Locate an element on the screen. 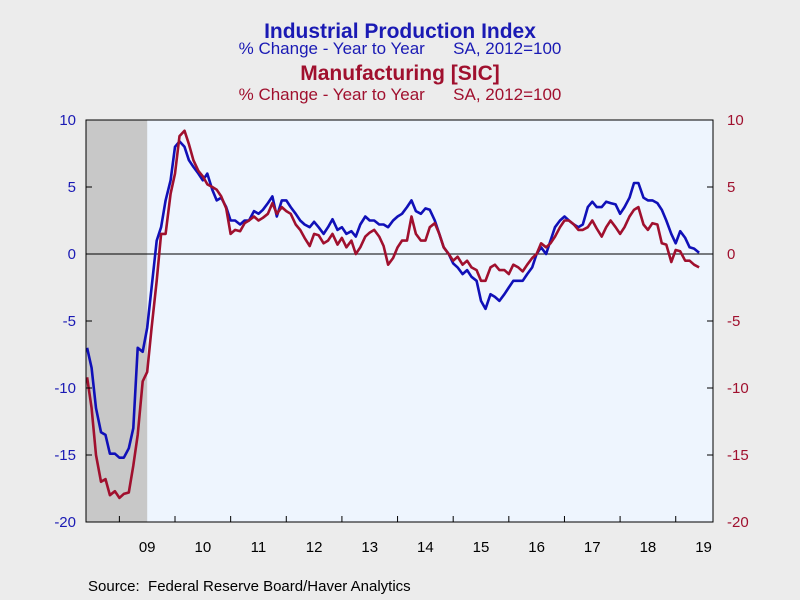 The width and height of the screenshot is (800, 600). chart-title-4: % Change - Year to Year SA, 2012=100 is located at coordinates (400, 94).